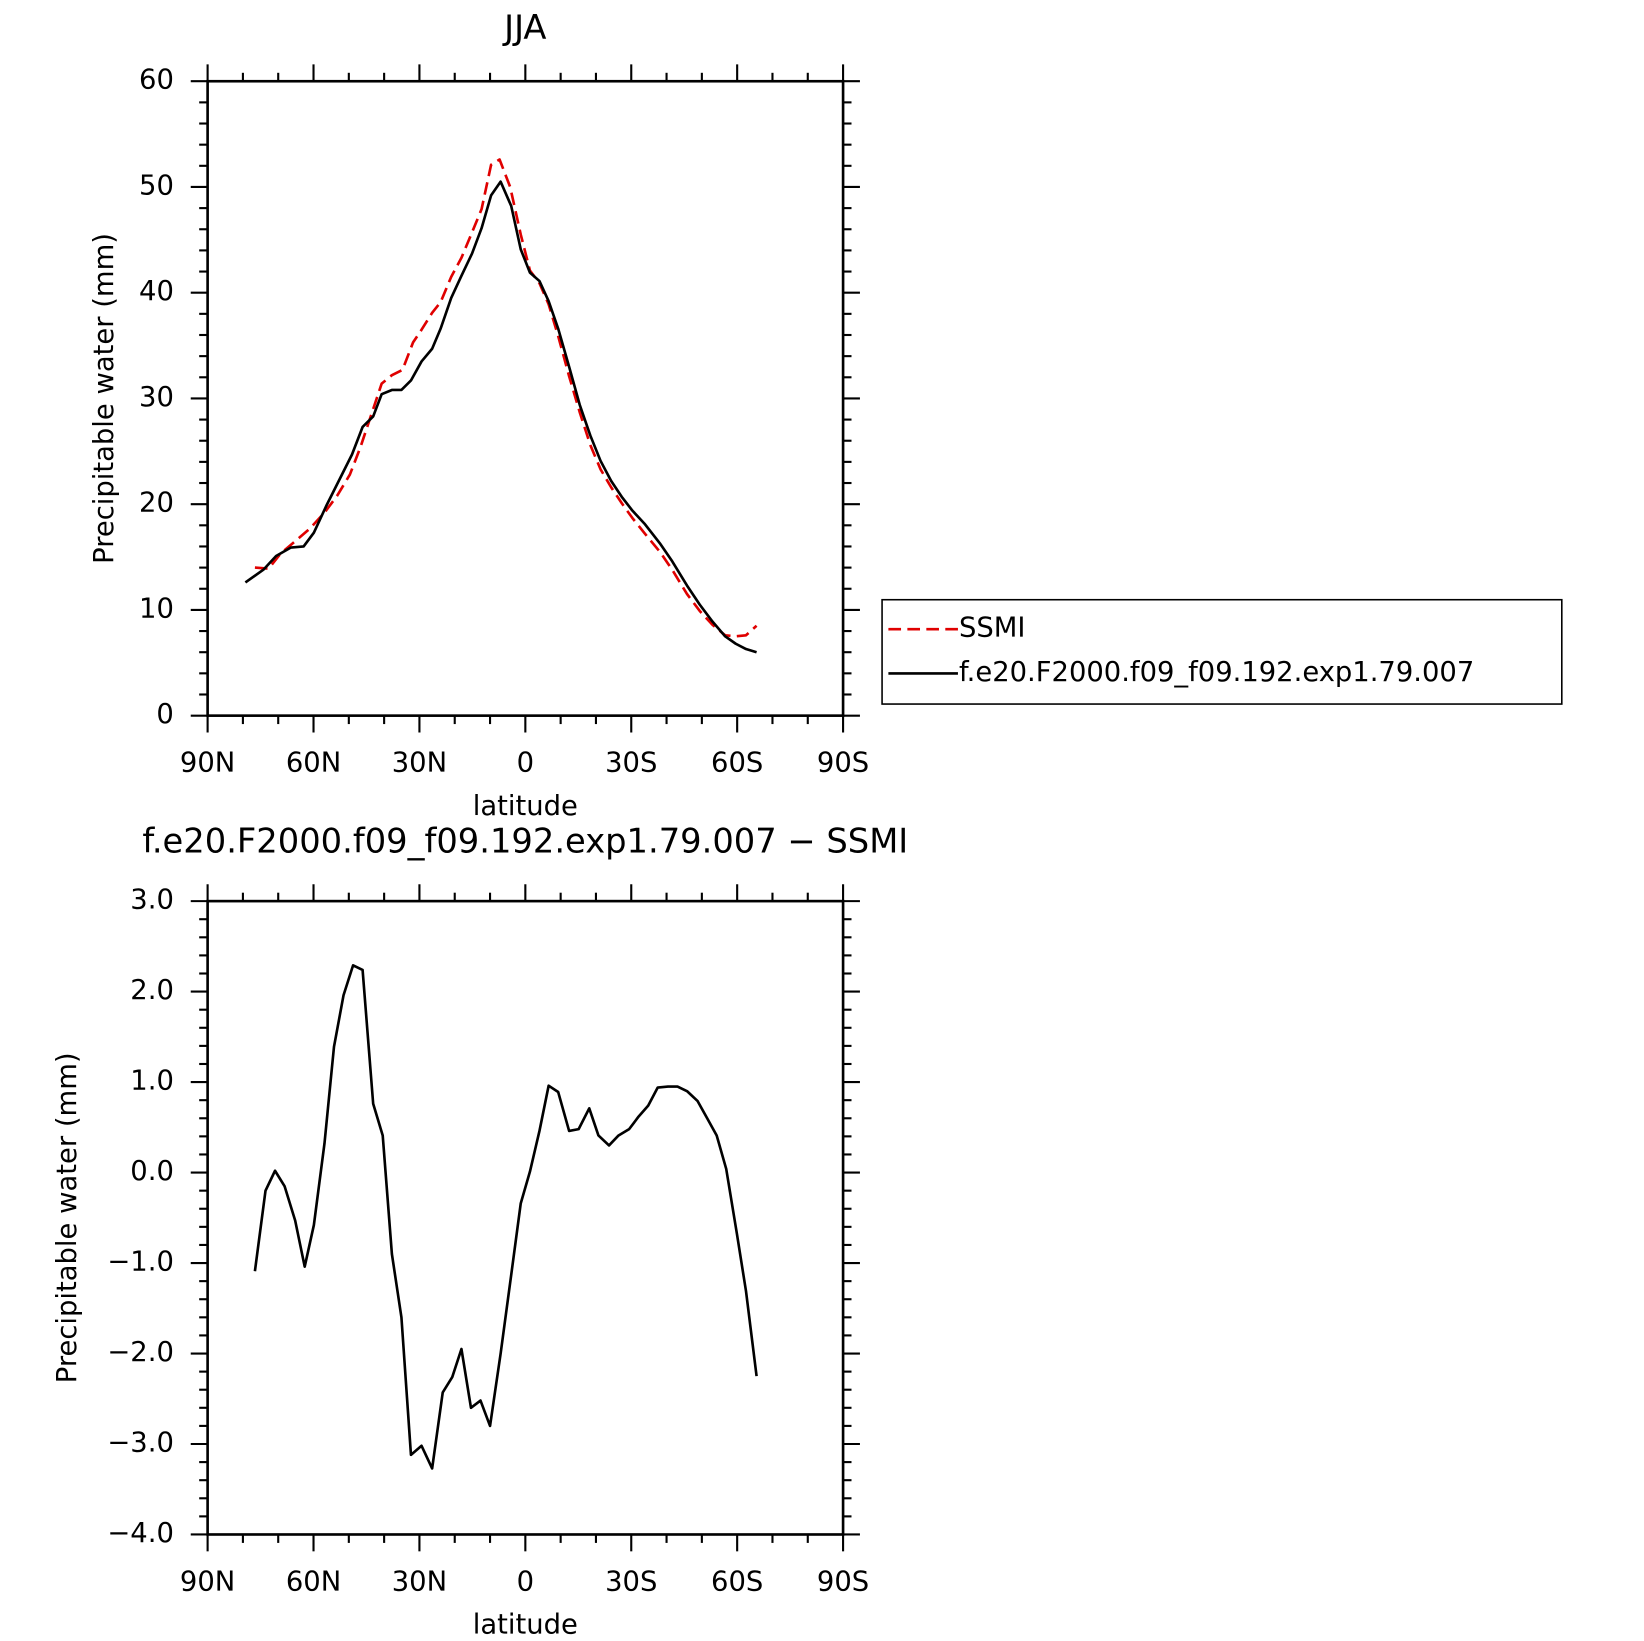 This screenshot has height=1641, width=1644. I want to click on y-tick-label: 10, so click(156, 608).